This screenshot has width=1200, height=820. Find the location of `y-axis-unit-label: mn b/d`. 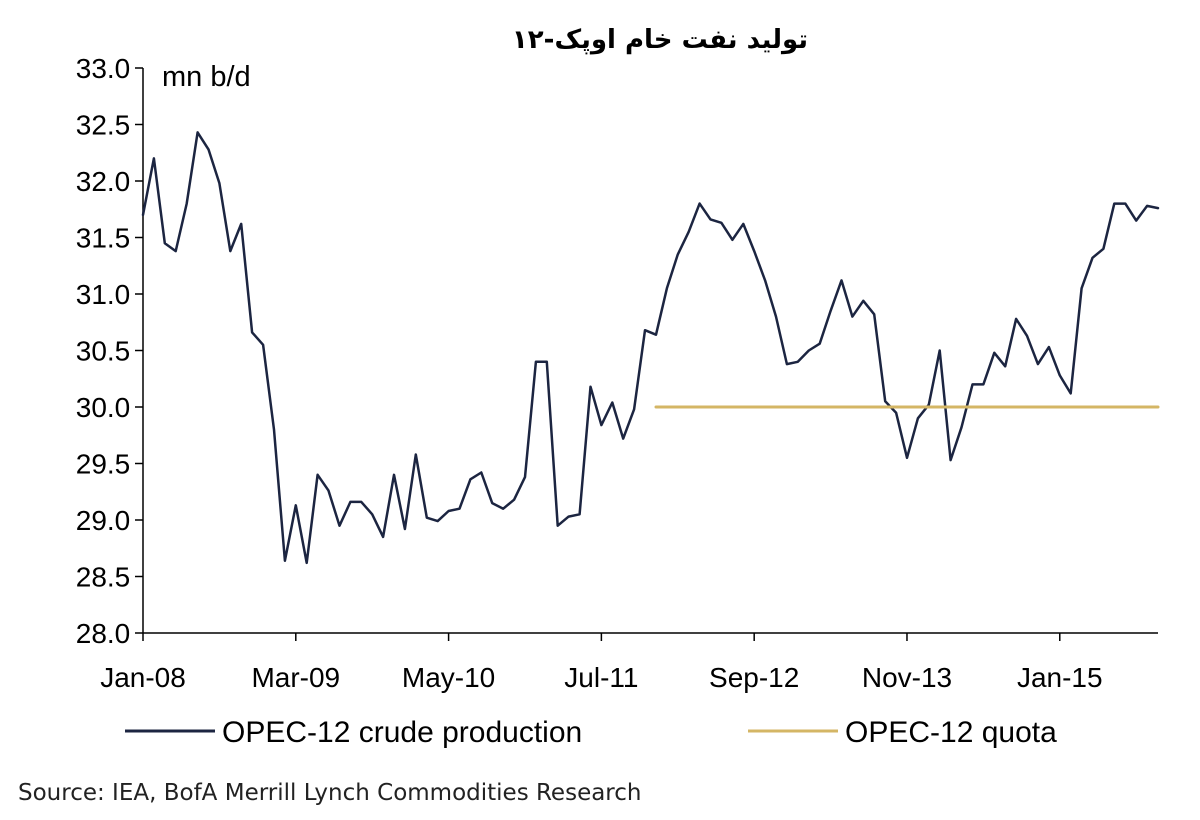

y-axis-unit-label: mn b/d is located at coordinates (206, 77).